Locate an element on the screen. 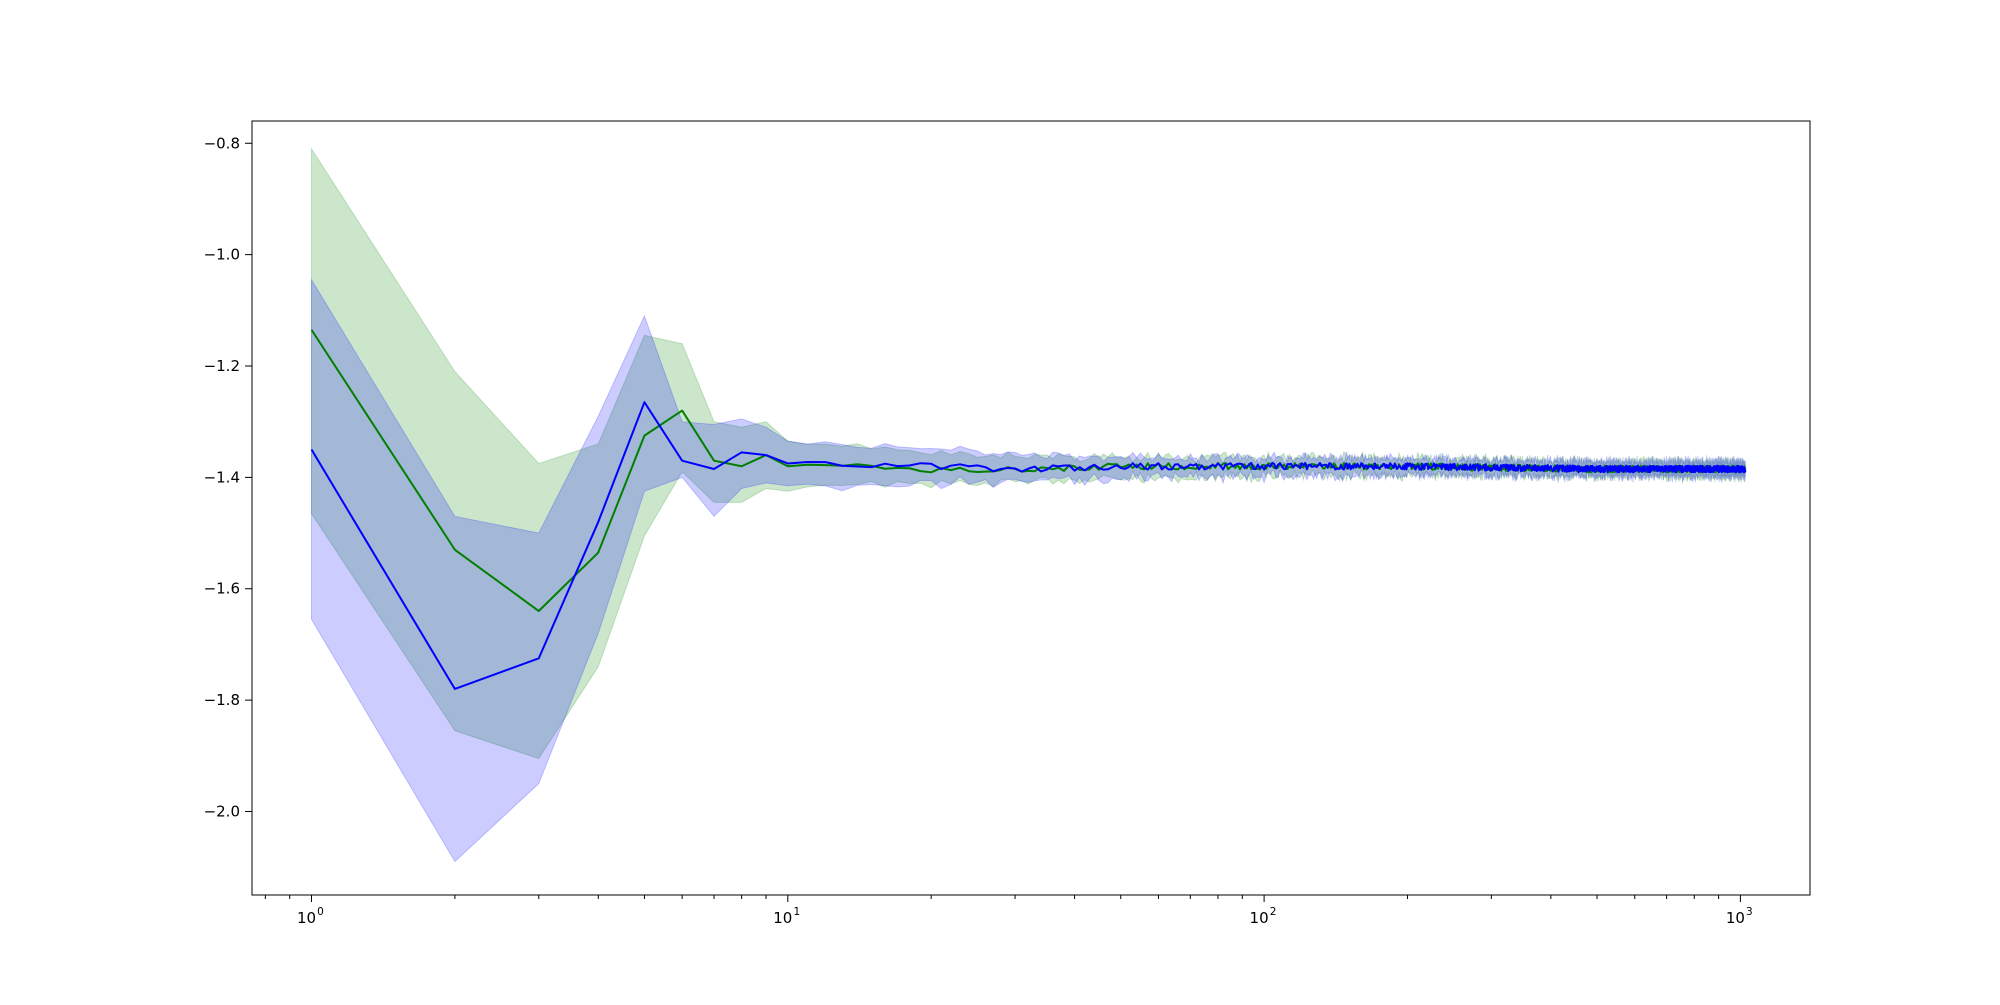 The width and height of the screenshot is (2000, 1005). x-tick-label-0: 10 is located at coordinates (306, 918).